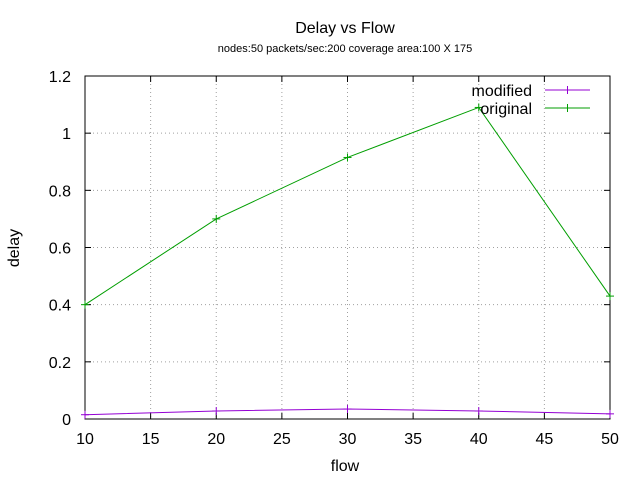 This screenshot has width=640, height=480. Describe the element at coordinates (60, 77) in the screenshot. I see `y-tick-label: 1.2` at that location.